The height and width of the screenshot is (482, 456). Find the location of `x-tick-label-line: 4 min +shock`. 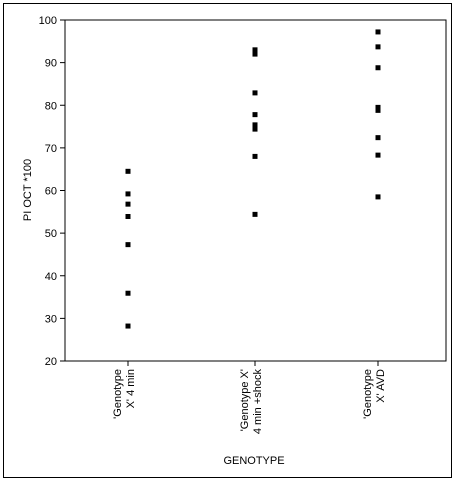

x-tick-label-line: 4 min +shock is located at coordinates (258, 402).